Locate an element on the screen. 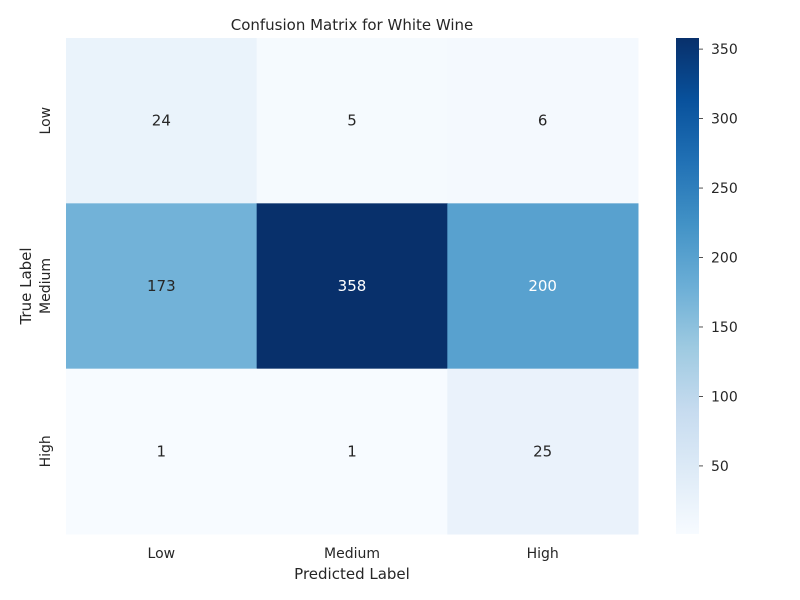  x-axis-label: Predicted Label is located at coordinates (352, 574).